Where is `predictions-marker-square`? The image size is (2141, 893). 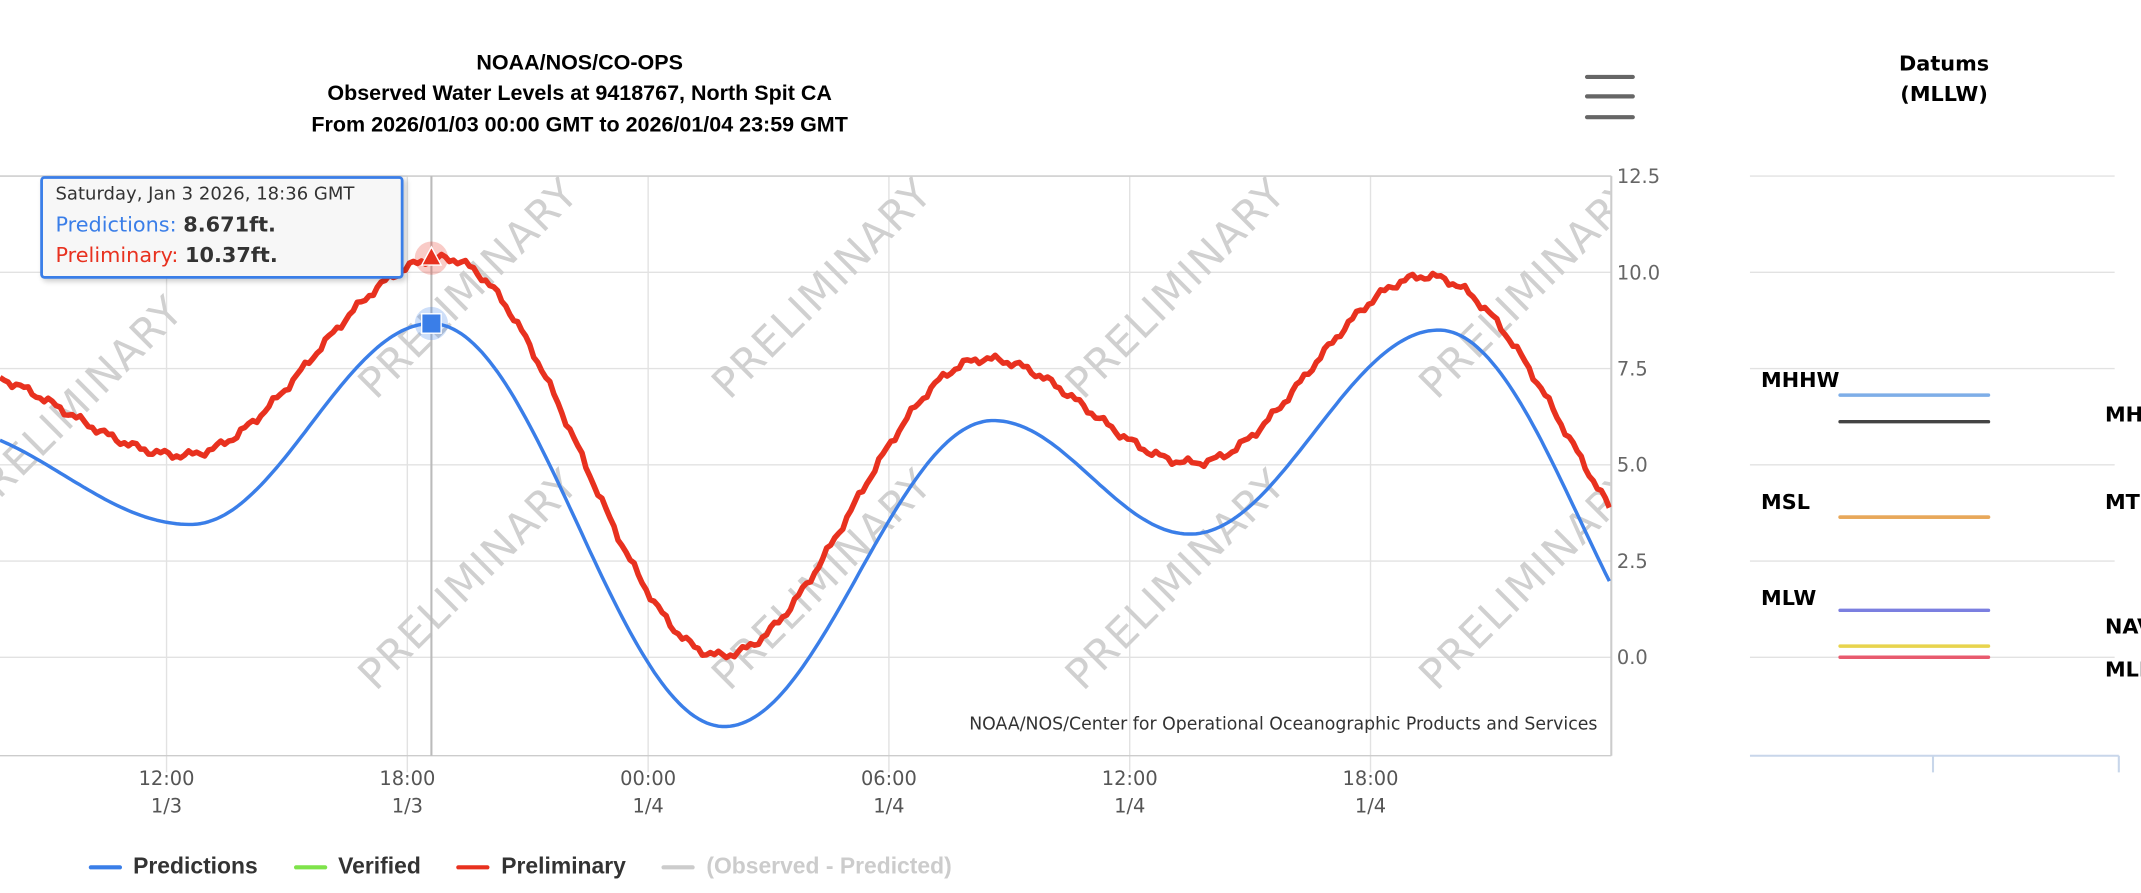 predictions-marker-square is located at coordinates (431, 323).